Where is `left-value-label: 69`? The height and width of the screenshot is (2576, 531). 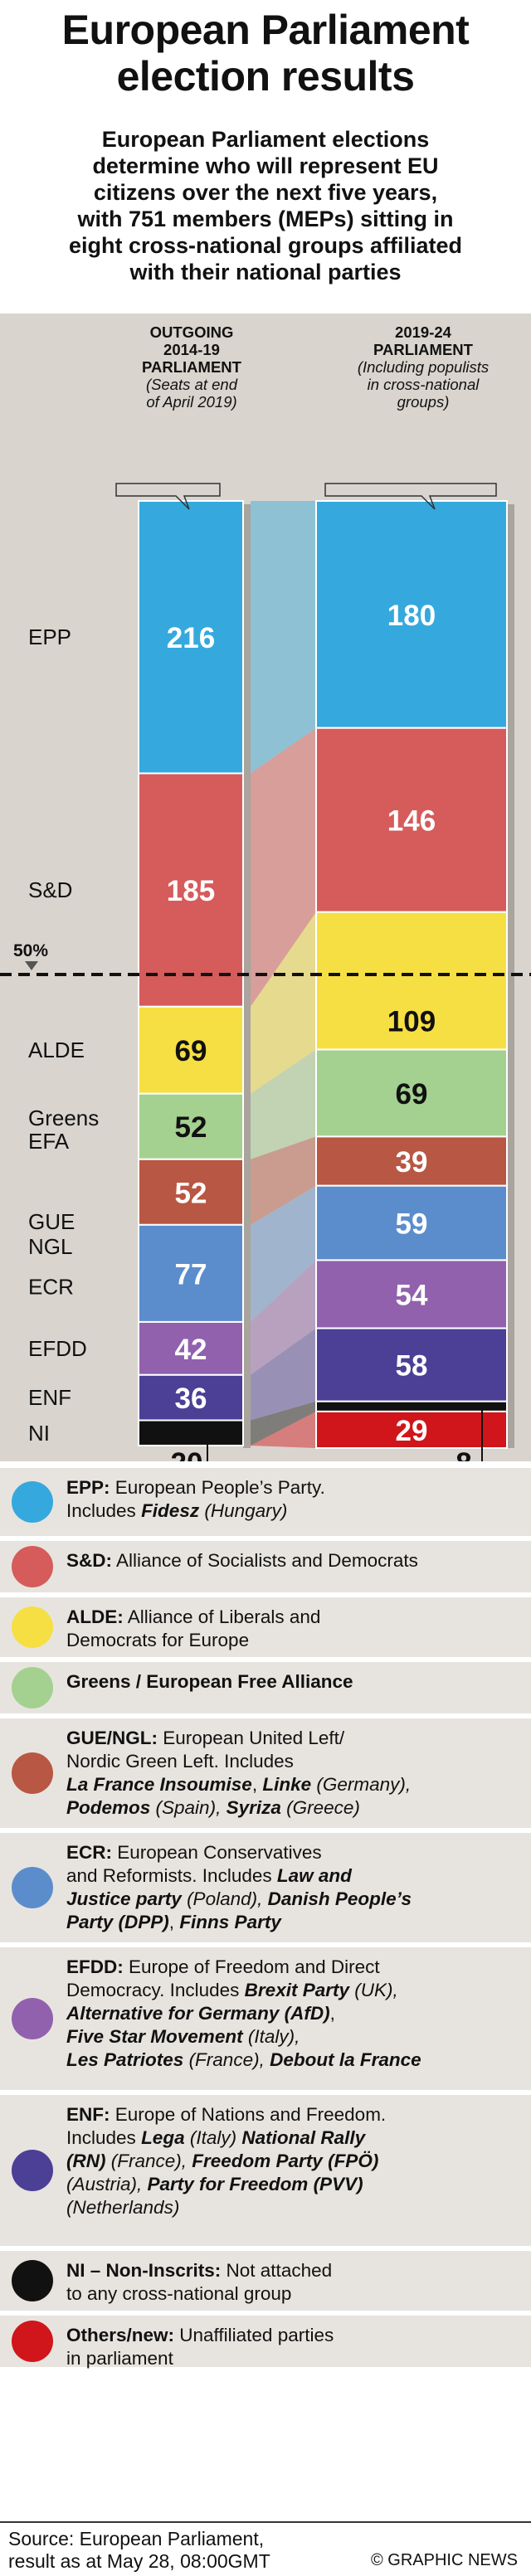
left-value-label: 69 is located at coordinates (191, 1051).